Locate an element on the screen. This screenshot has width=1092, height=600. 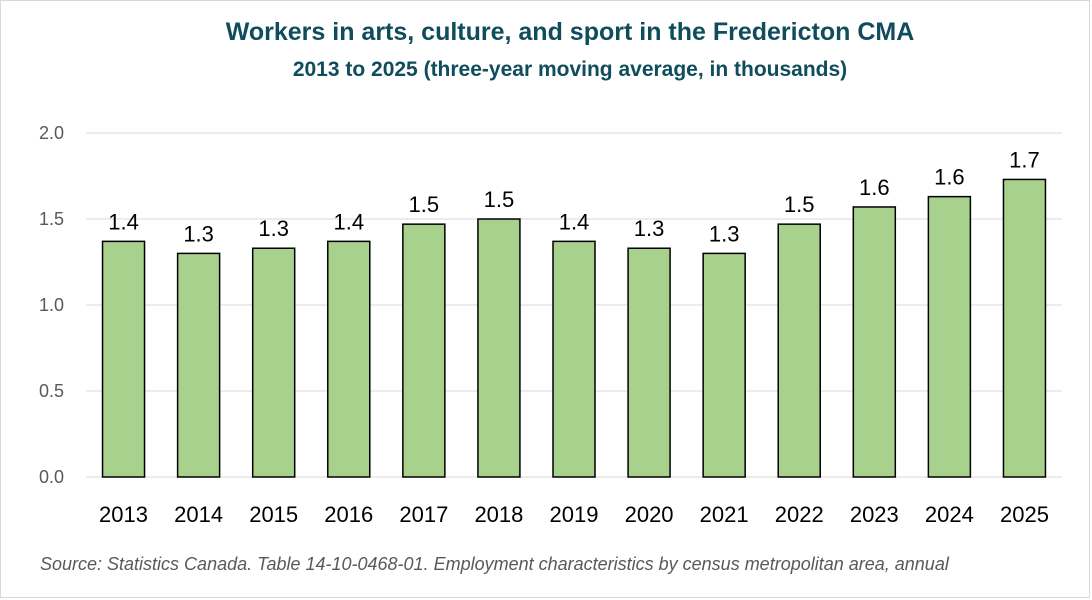
x-tick-label-2017: 2017 is located at coordinates (423, 514).